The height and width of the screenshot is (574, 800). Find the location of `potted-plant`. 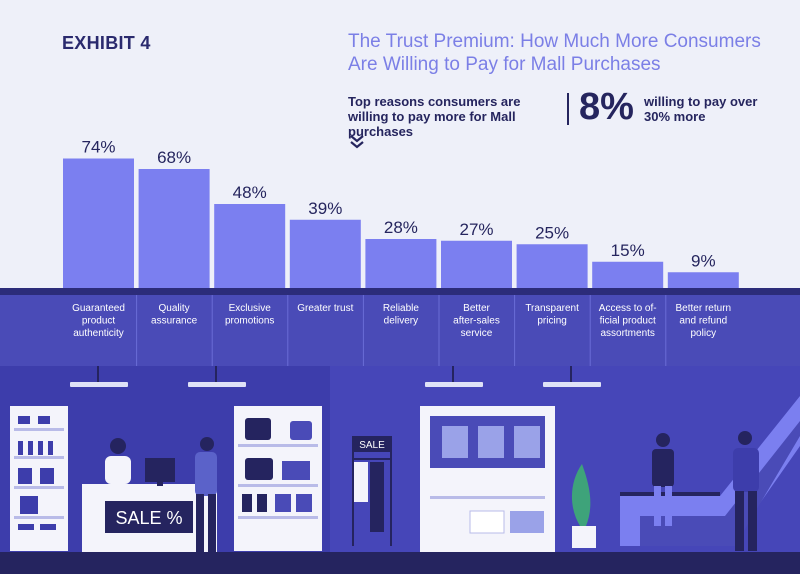

potted-plant is located at coordinates (583, 506).